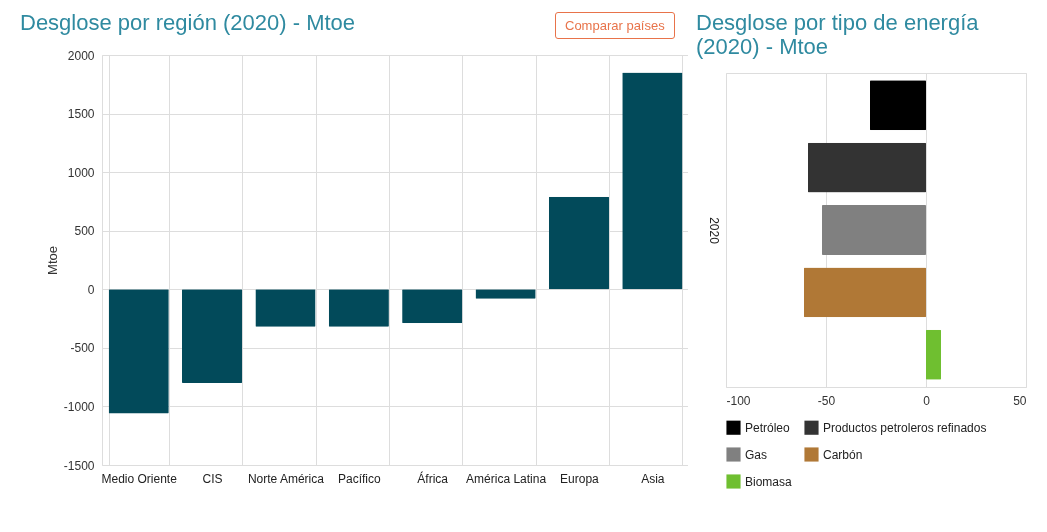  I want to click on x-tick-label: CIS, so click(212, 478).